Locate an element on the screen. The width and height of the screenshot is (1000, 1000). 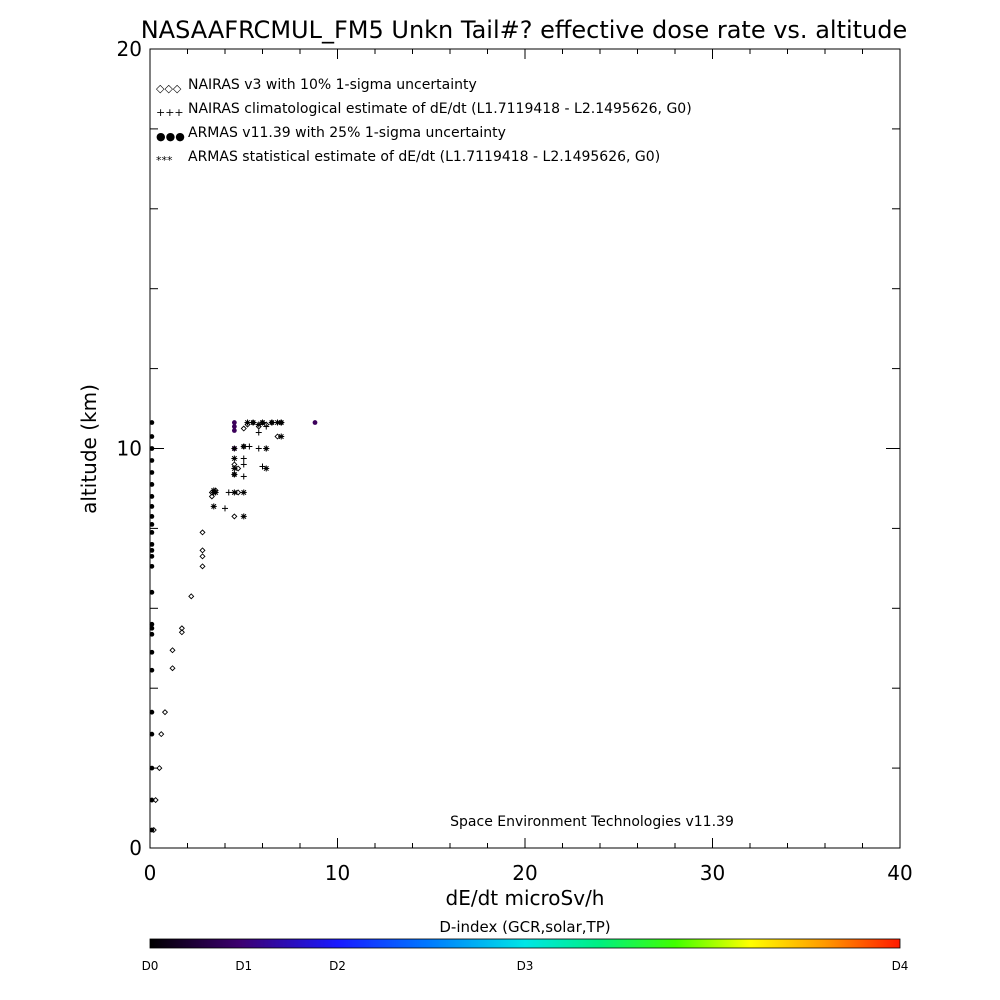
colorbar-label: D4 is located at coordinates (900, 966).